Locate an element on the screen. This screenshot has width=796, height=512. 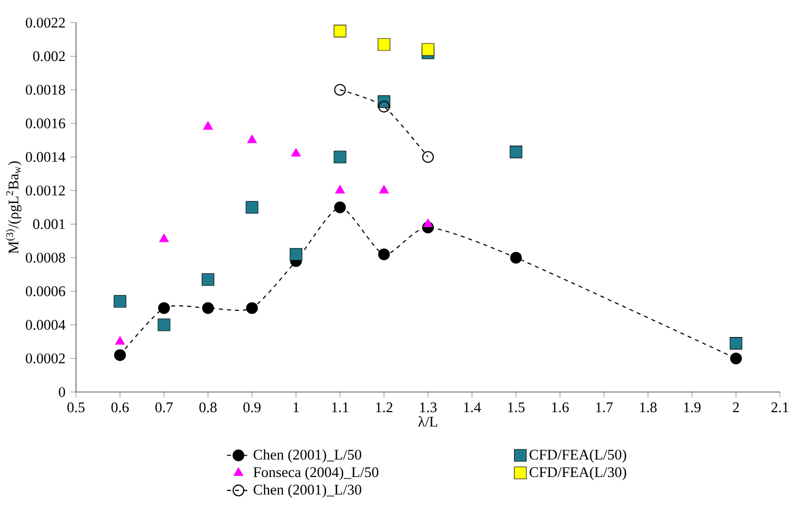
y-tick-label: 0.0004 is located at coordinates (46, 325).